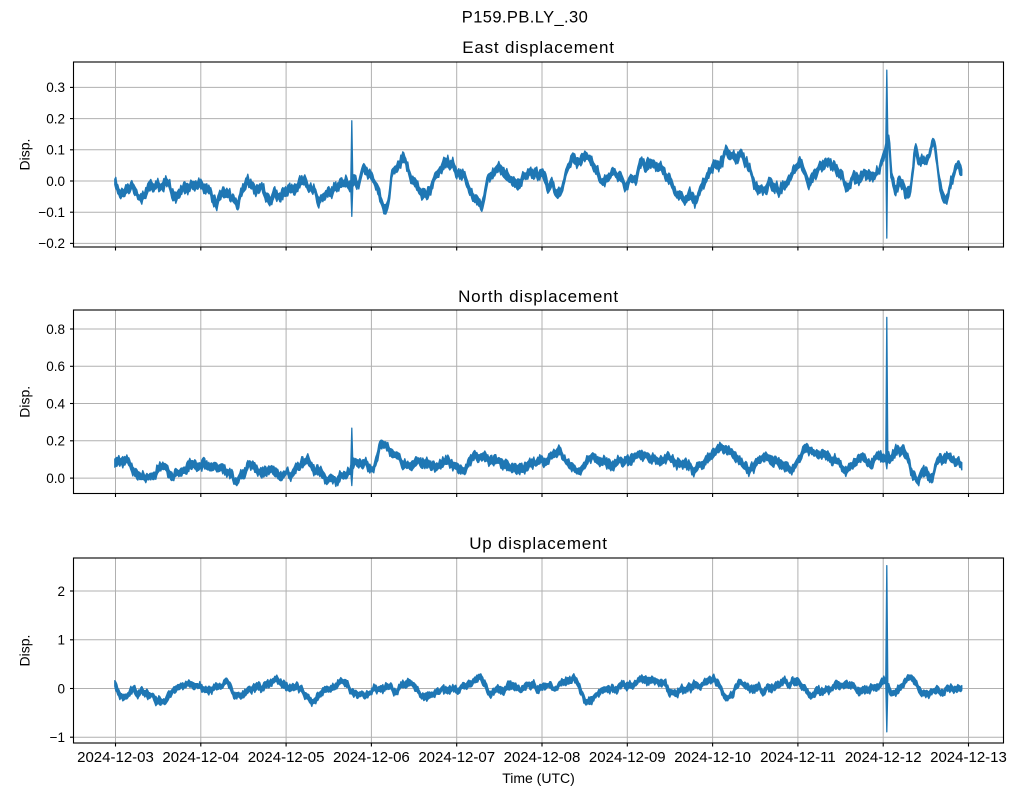 The width and height of the screenshot is (1018, 800). I want to click on svg-text: 2024-12-07, so click(456, 757).